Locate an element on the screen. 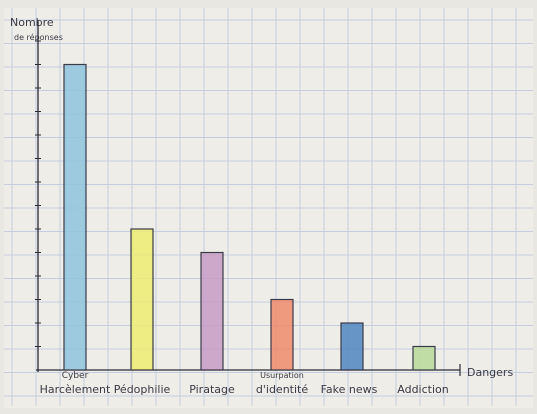 The width and height of the screenshot is (537, 414). y-axis-label-line-2: de réponses is located at coordinates (38, 37).